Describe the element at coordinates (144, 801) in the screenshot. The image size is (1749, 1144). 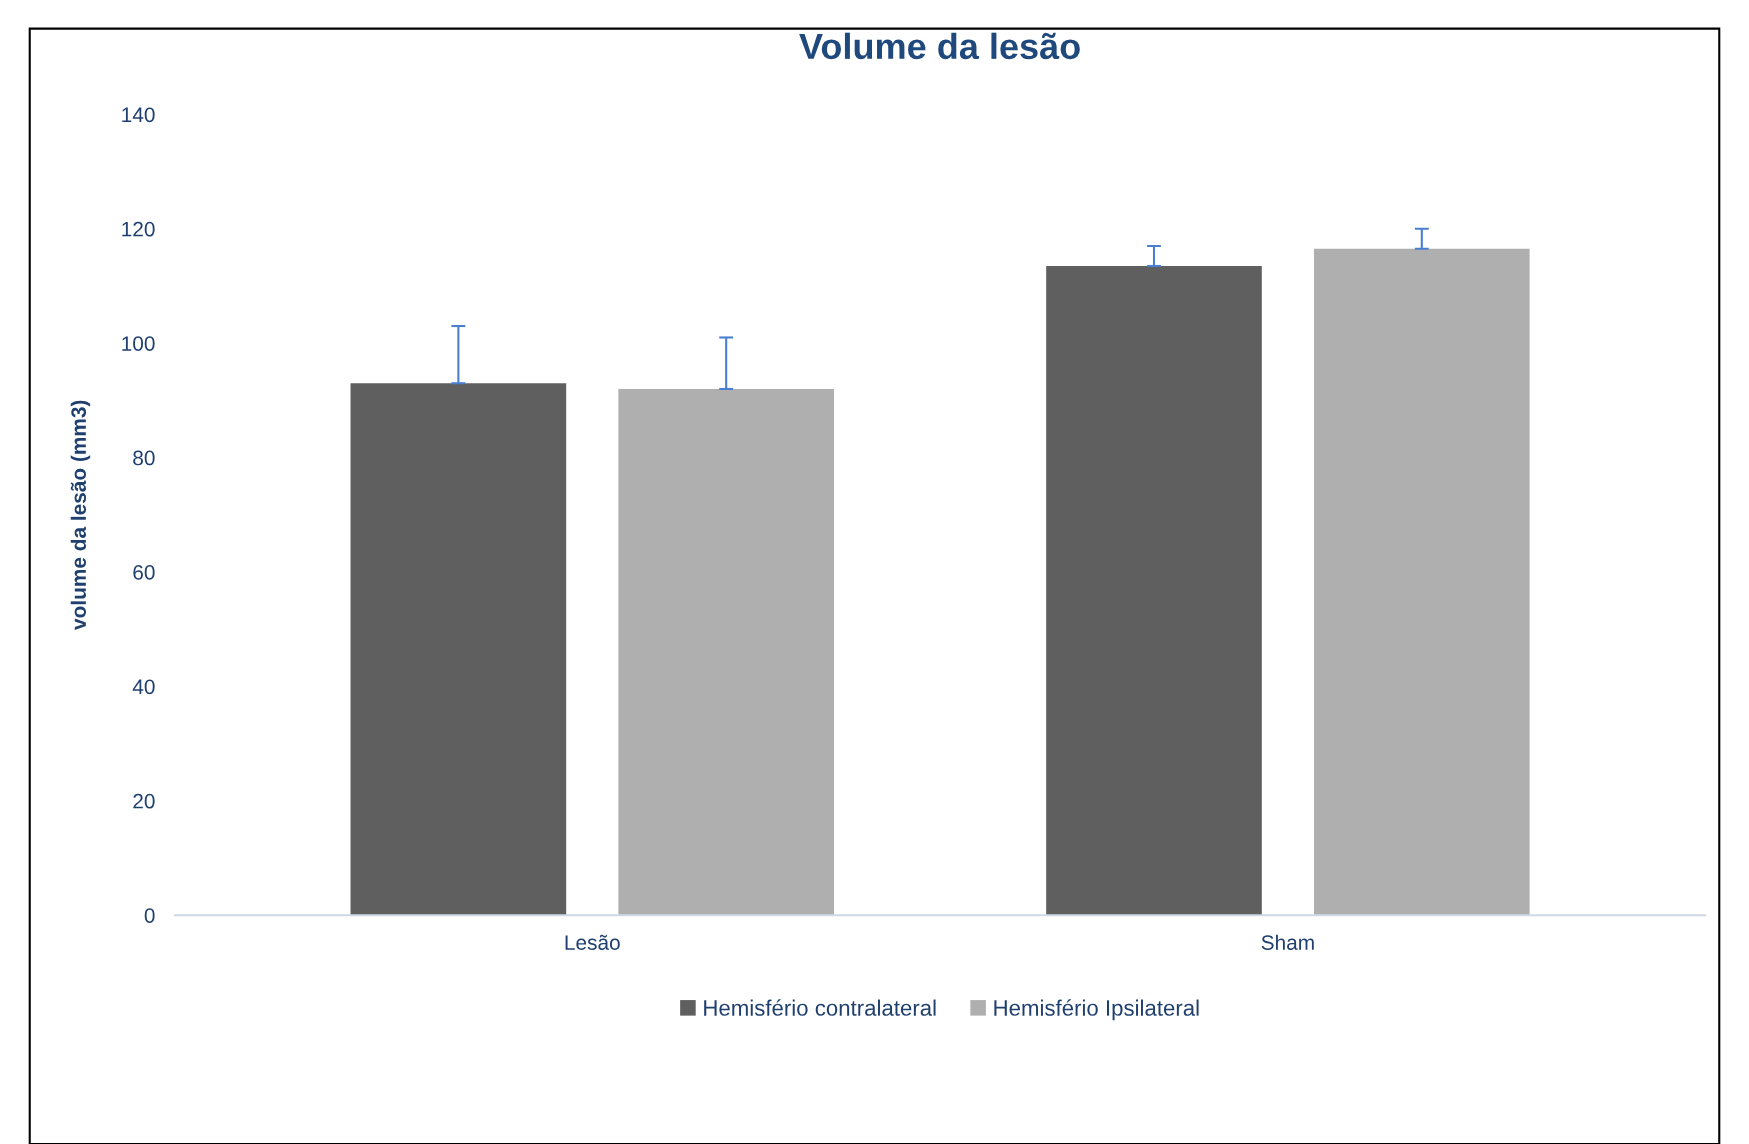
I see `y-tick-label: 20` at that location.